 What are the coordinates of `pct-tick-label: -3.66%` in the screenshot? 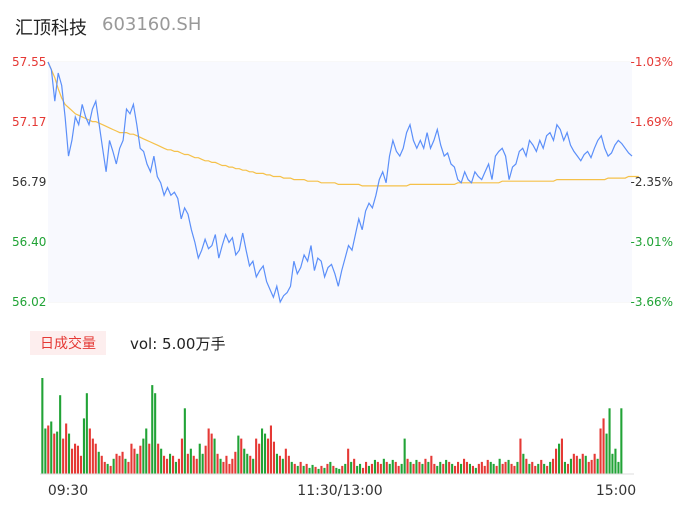 It's located at (652, 302).